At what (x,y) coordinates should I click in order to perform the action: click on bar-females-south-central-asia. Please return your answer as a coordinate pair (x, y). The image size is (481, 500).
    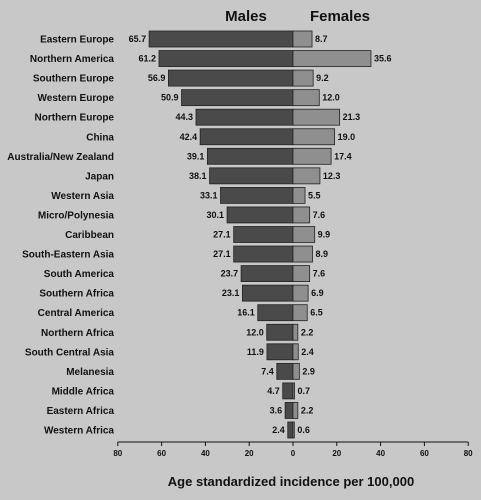
    Looking at the image, I should click on (295, 352).